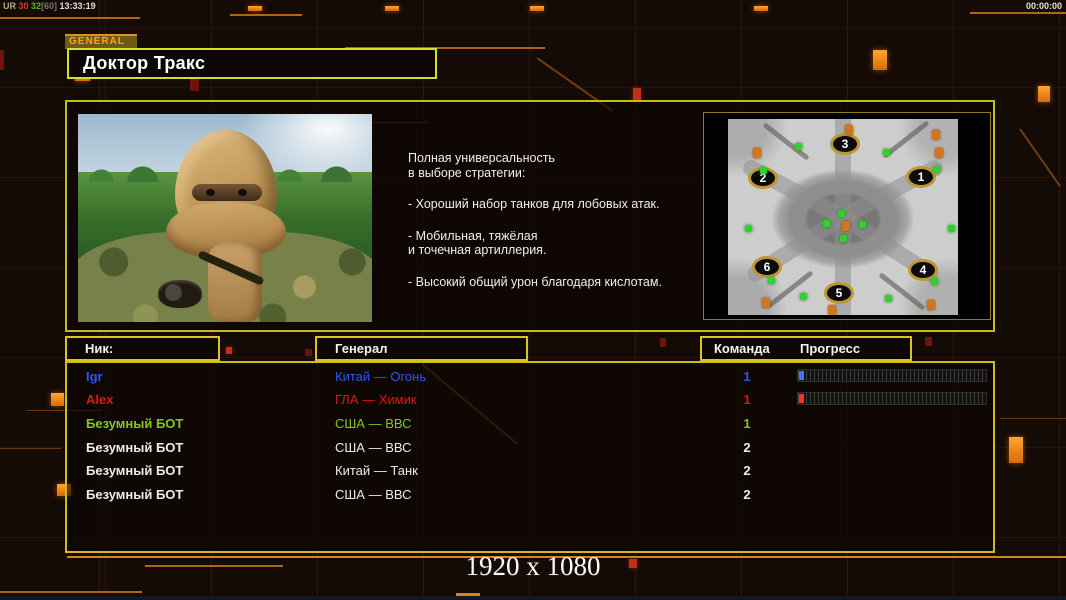  Describe the element at coordinates (530, 402) in the screenshot. I see `player-row: Alex ГЛА — Химик 1` at that location.